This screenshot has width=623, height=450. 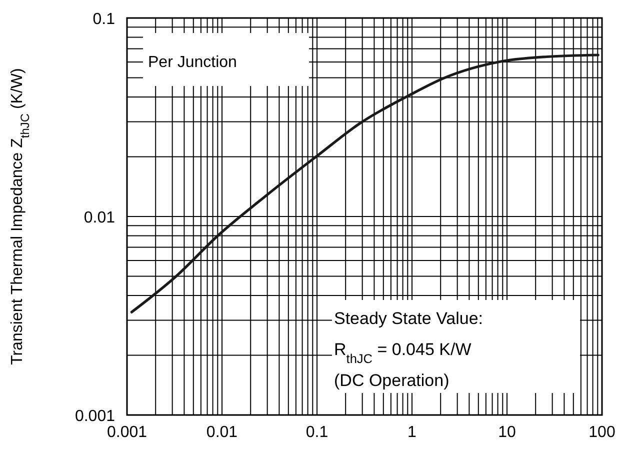 What do you see at coordinates (507, 432) in the screenshot?
I see `x-tick-label: 10` at bounding box center [507, 432].